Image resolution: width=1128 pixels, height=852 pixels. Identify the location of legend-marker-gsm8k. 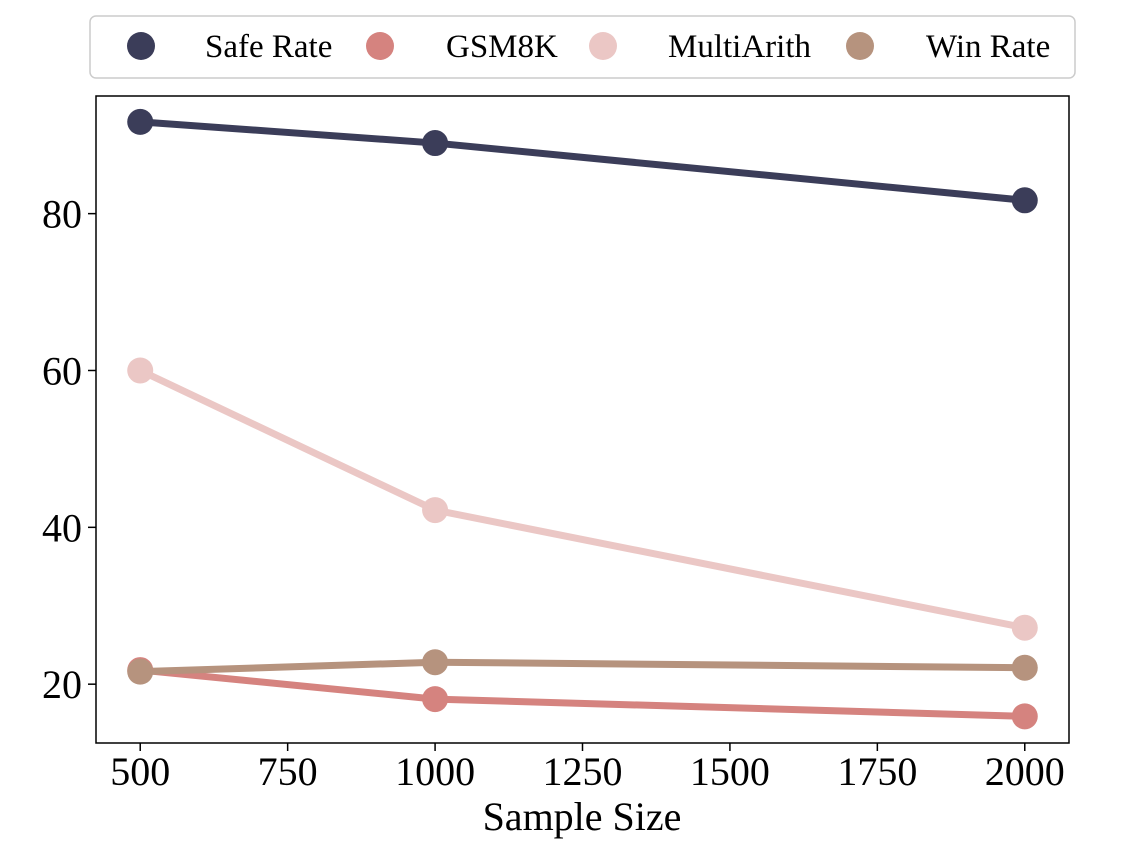
(380, 46).